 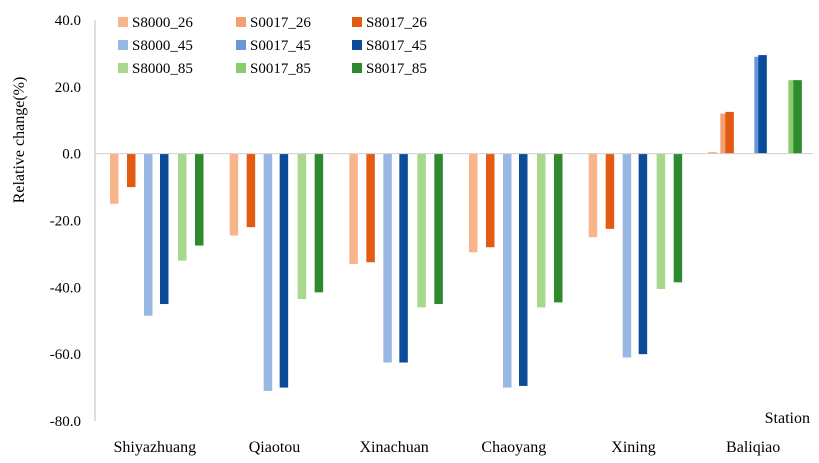 I want to click on bar-S8017_26-Qiaotou, so click(x=251, y=191).